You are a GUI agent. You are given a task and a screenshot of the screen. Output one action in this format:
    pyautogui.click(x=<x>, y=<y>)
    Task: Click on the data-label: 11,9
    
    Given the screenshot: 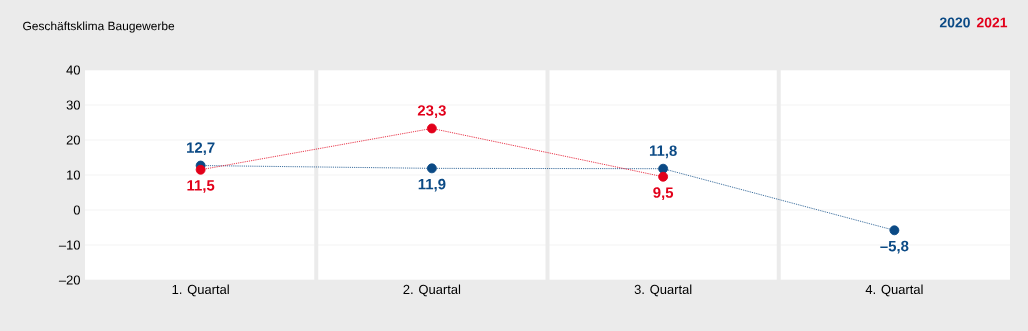 What is the action you would take?
    pyautogui.click(x=432, y=185)
    